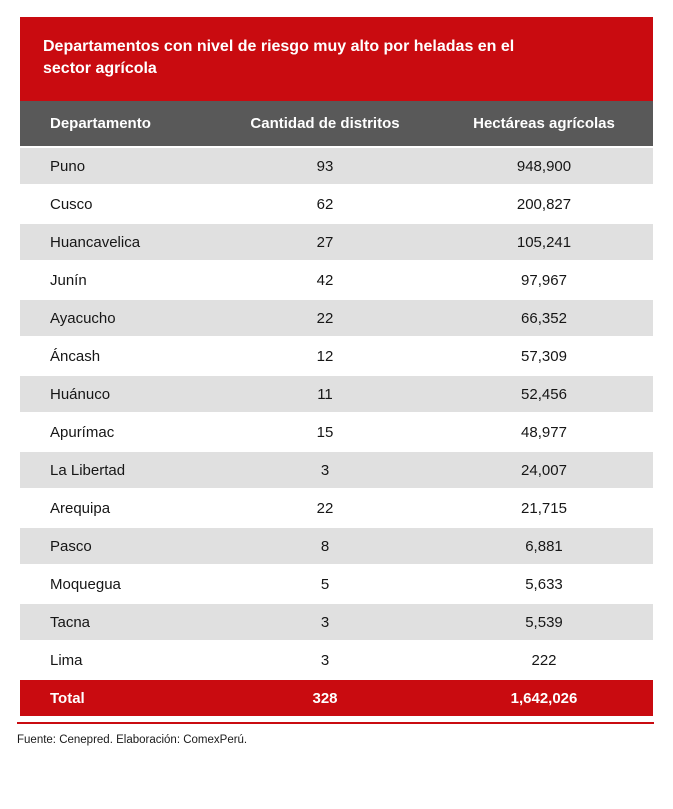 The height and width of the screenshot is (809, 673). I want to click on department-cell: Tacna, so click(117, 621).